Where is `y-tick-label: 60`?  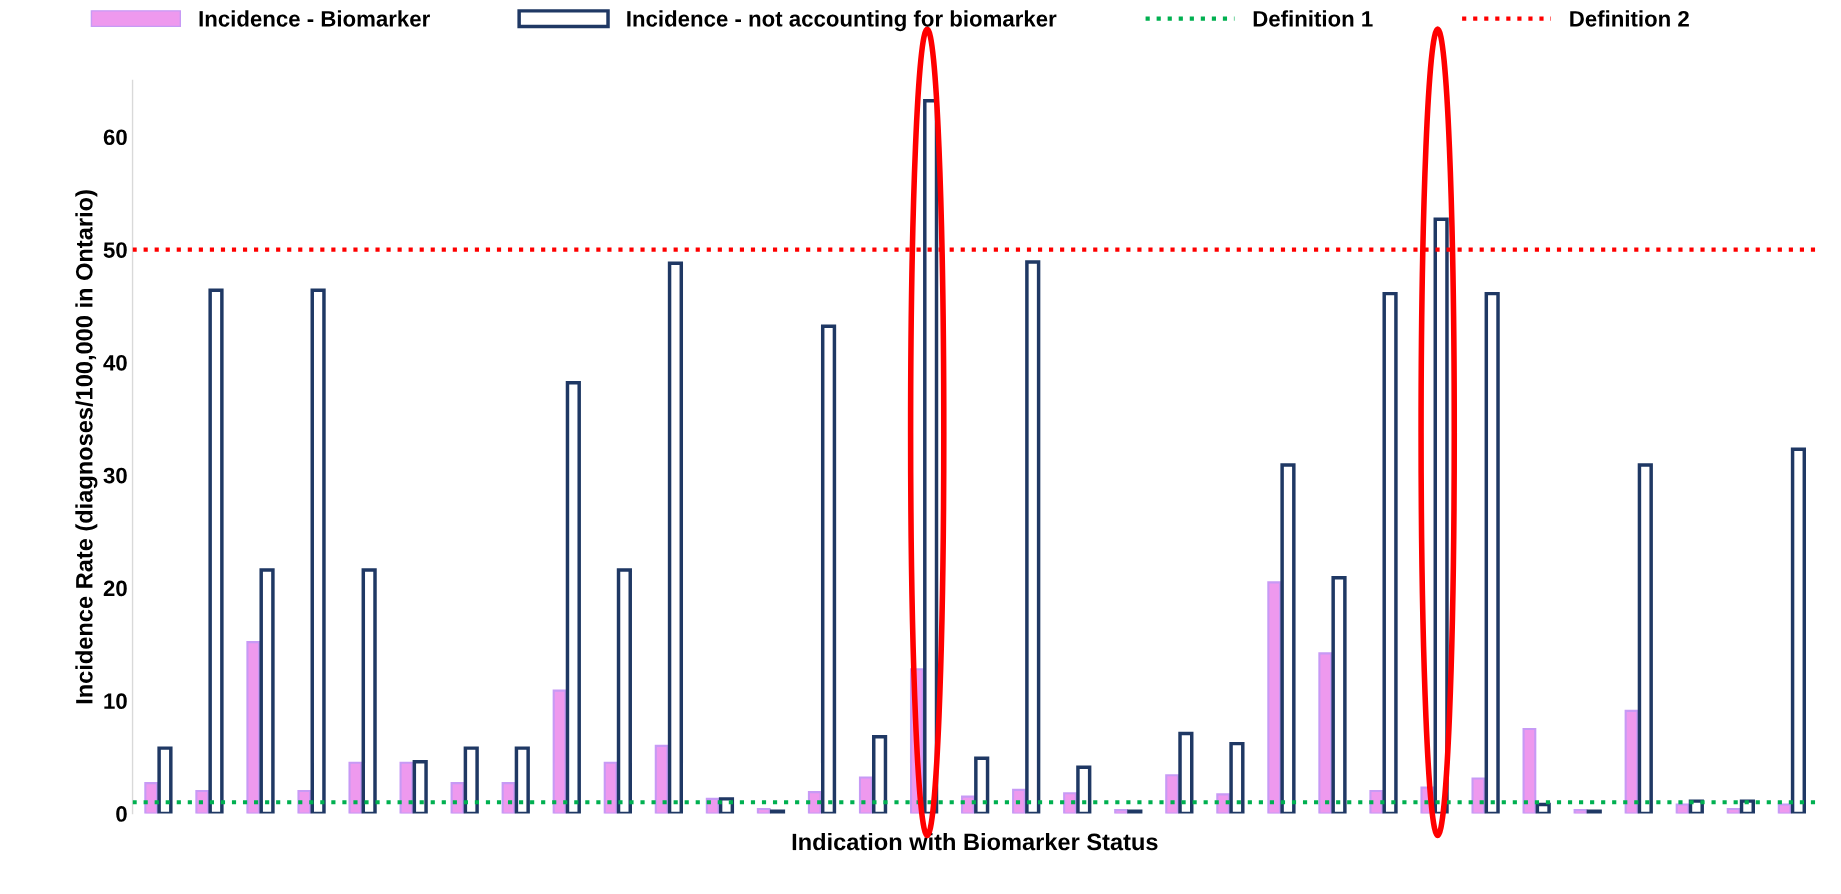
y-tick-label: 60 is located at coordinates (115, 137).